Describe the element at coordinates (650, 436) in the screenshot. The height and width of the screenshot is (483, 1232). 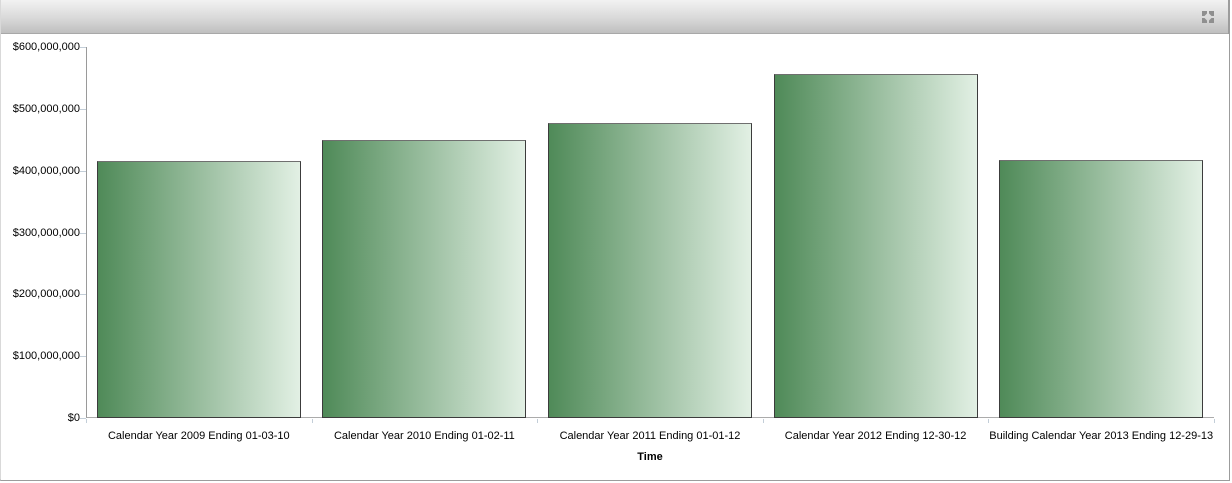
I see `x-axis-category-label: Calendar Year 2011 Ending 01-01-12` at that location.